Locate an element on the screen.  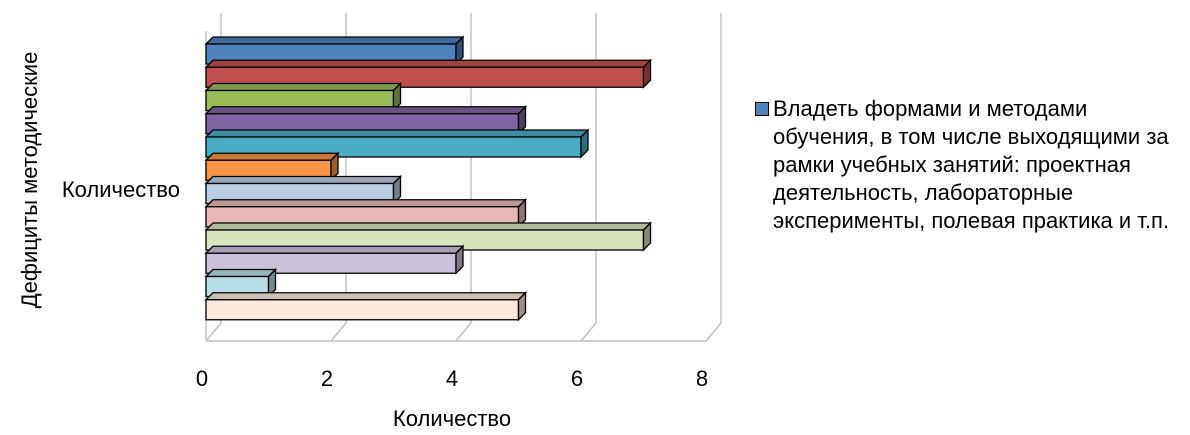
x-axis-title: Количество is located at coordinates (452, 418).